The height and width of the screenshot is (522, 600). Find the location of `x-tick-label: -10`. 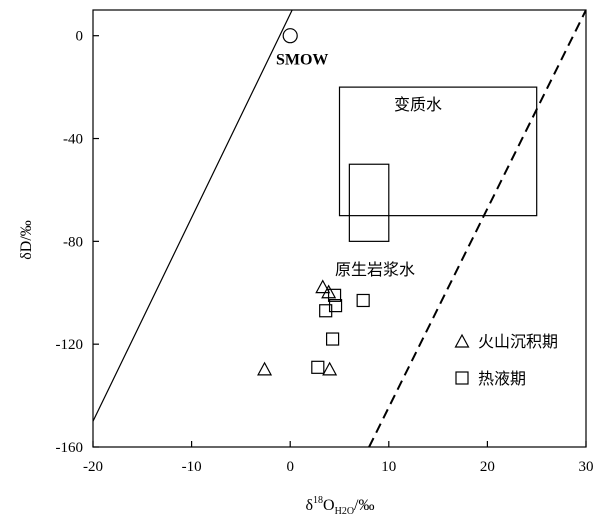

x-tick-label: -10 is located at coordinates (192, 467).